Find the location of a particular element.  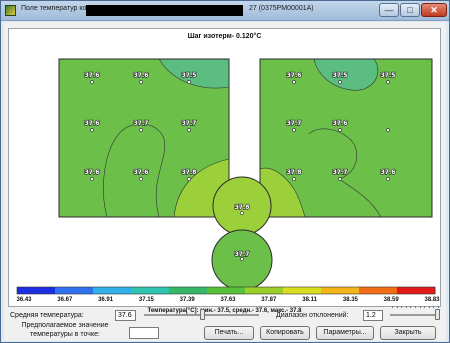

left-temp-1-0: 37.6 is located at coordinates (92, 123).